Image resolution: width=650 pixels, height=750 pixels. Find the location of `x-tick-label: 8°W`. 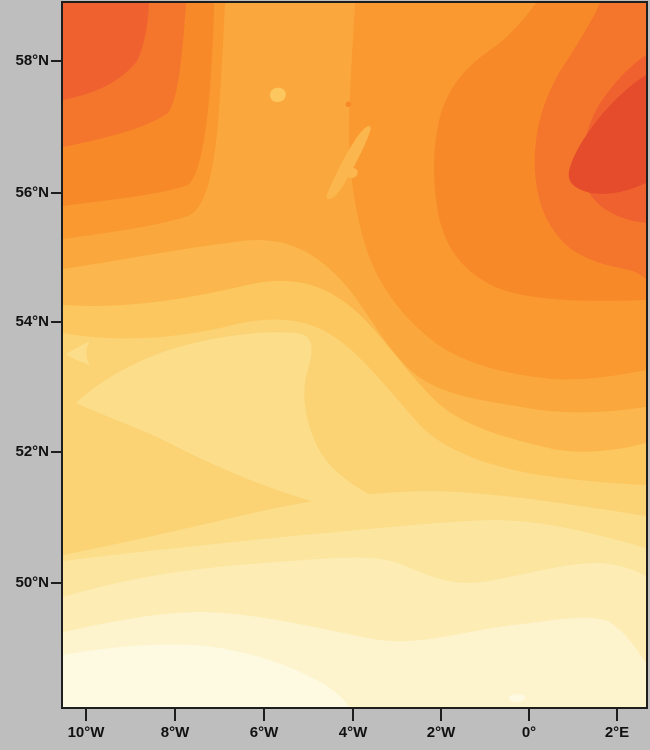

x-tick-label: 8°W is located at coordinates (175, 732).